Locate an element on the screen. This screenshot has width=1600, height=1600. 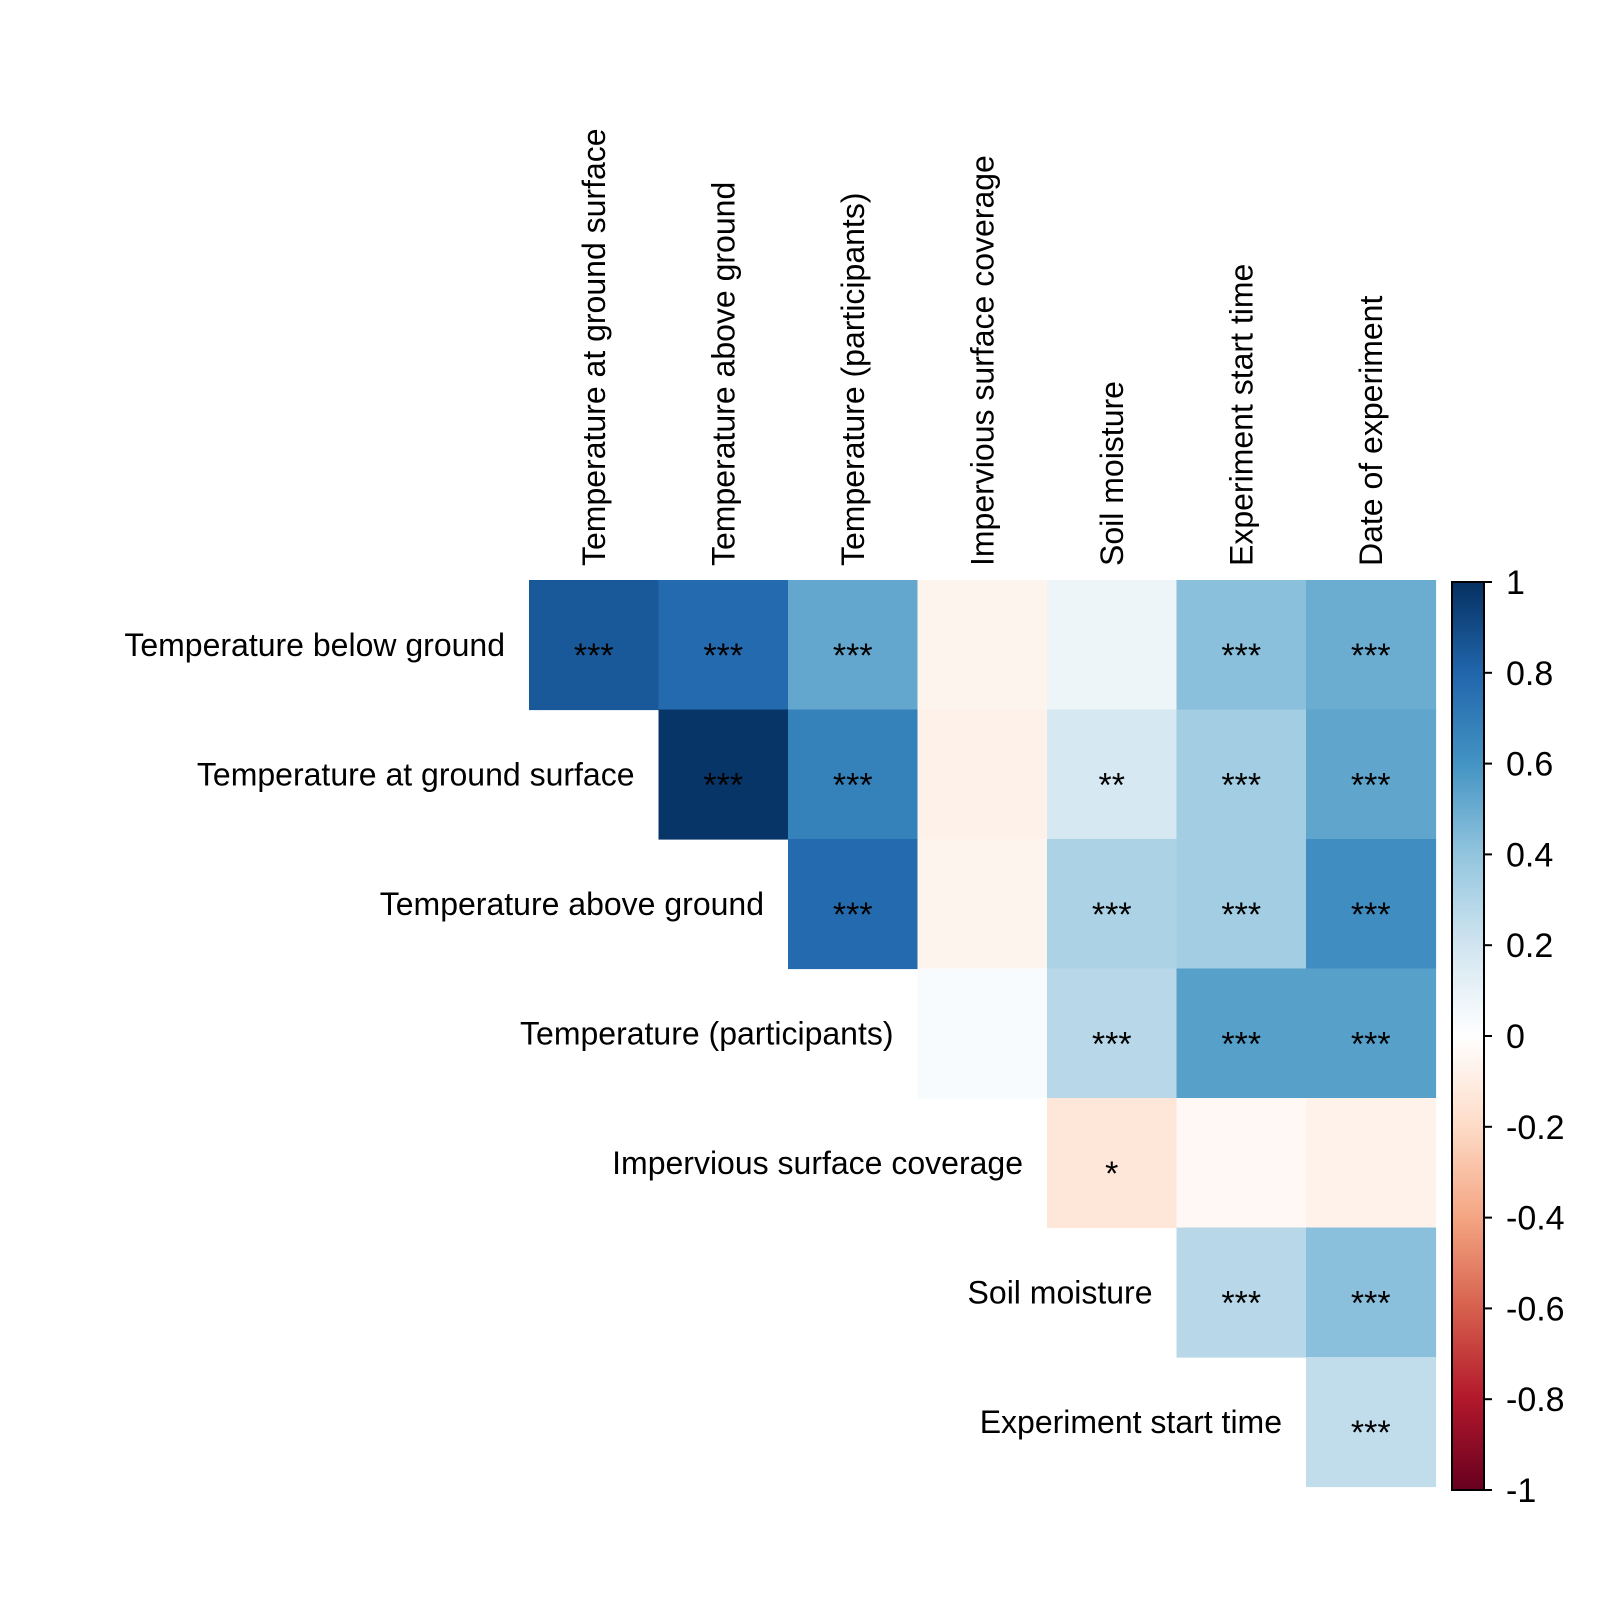
colorbar-tick-label: 0 is located at coordinates (1515, 1037).